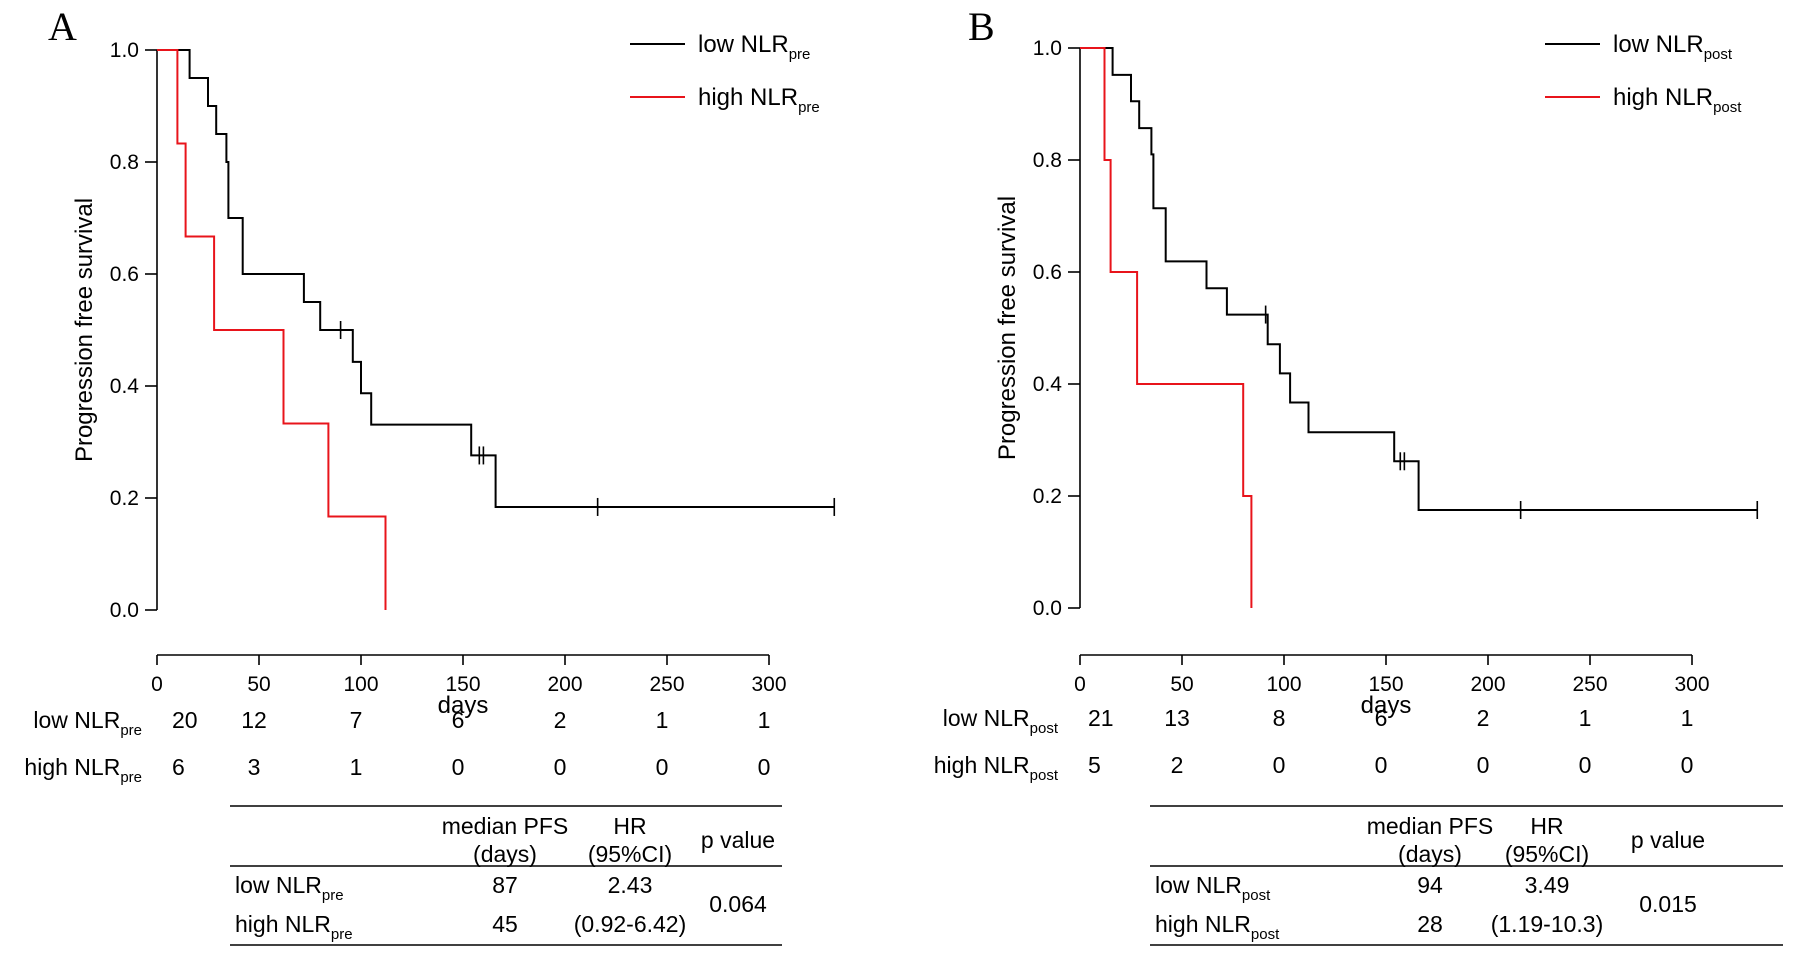 This screenshot has height=960, width=1800. What do you see at coordinates (62, 26) in the screenshot?
I see `panel-letter: A` at bounding box center [62, 26].